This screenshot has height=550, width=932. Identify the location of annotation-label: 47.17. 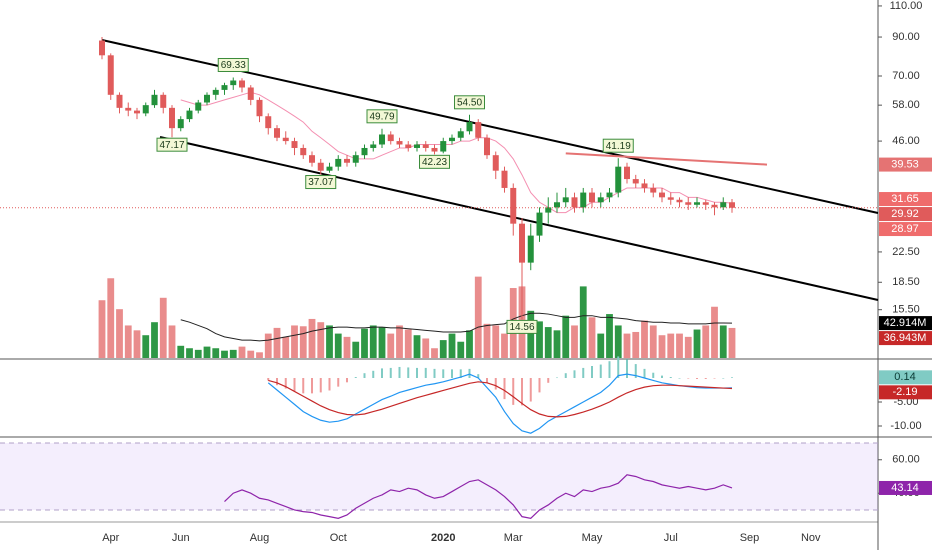
(171, 145).